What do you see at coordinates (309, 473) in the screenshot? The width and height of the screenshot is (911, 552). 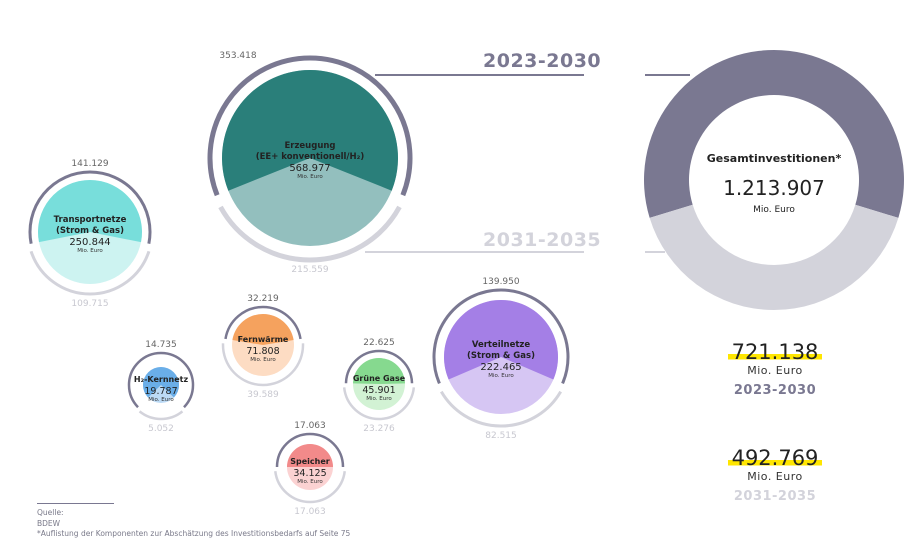 I see `bubble-total: 34.125` at bounding box center [309, 473].